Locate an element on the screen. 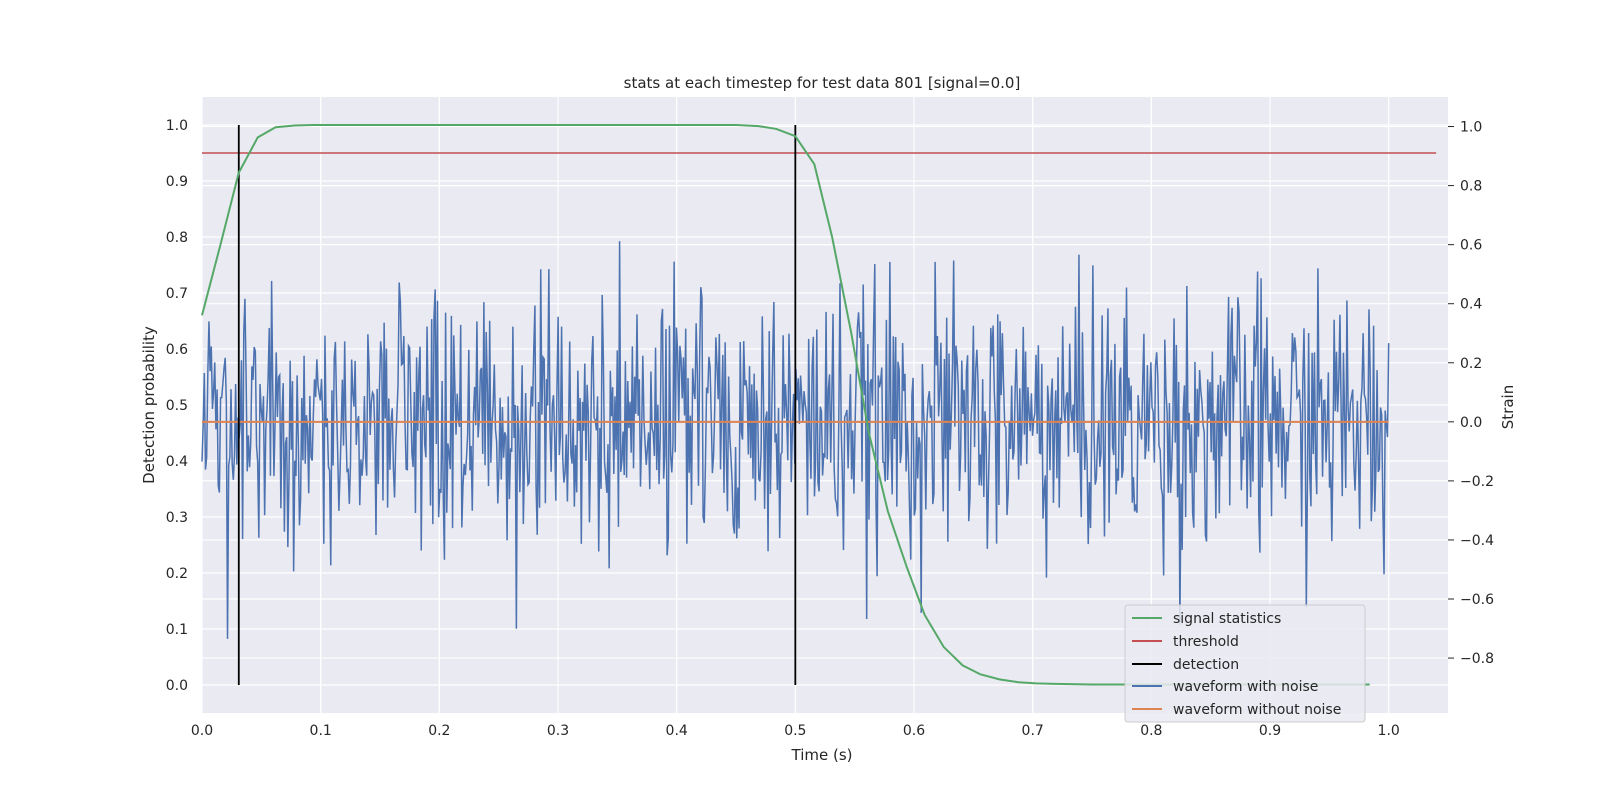 This screenshot has width=1600, height=800. y-tick-label: 0.3 is located at coordinates (177, 518).